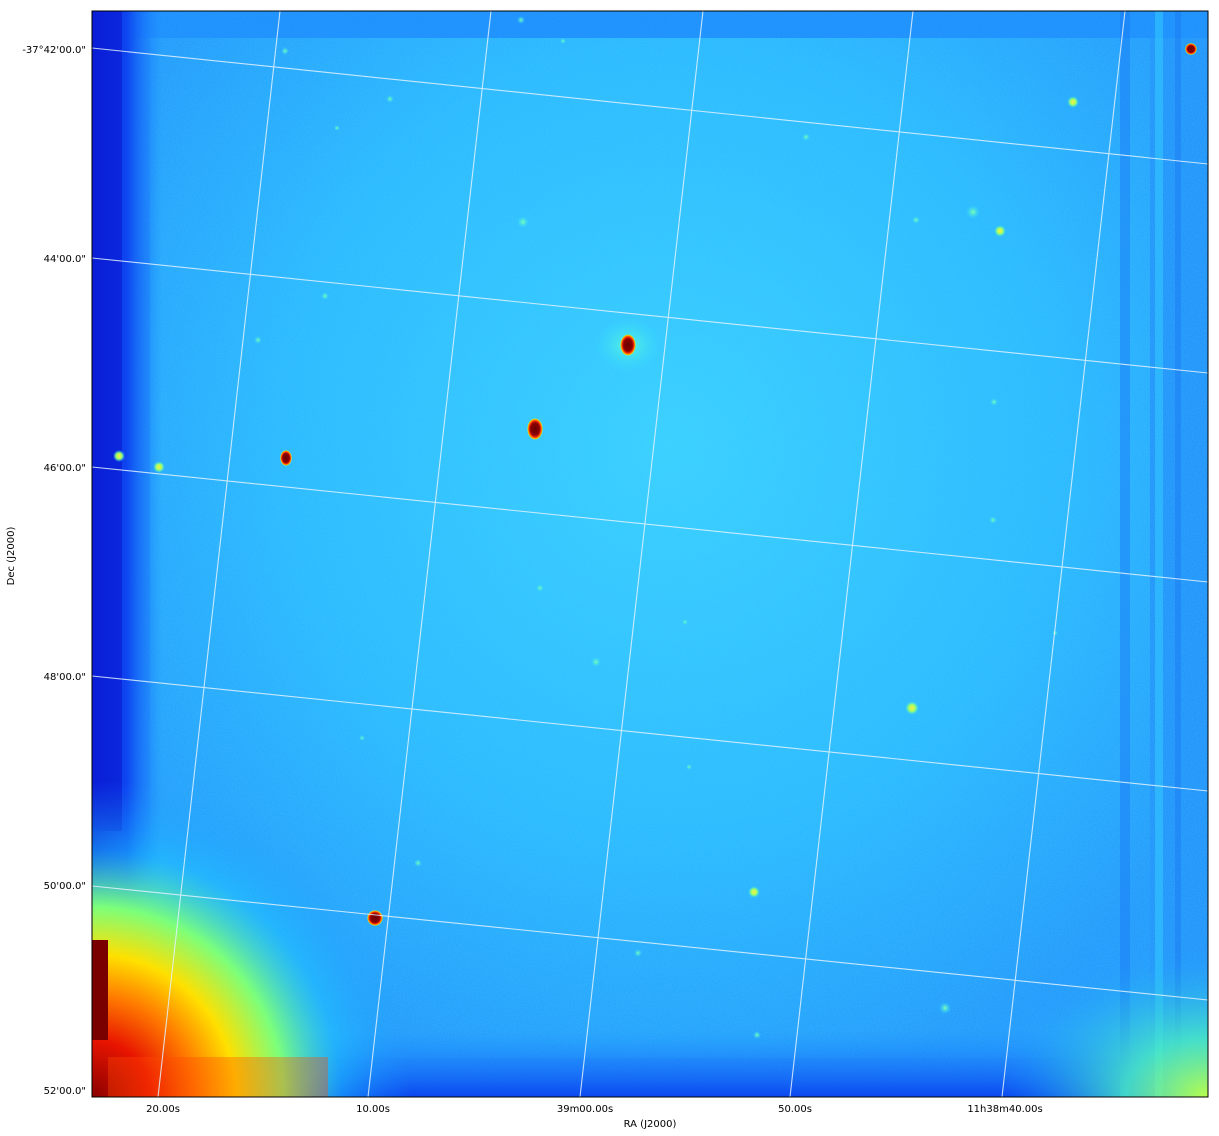  I want to click on x-tick-label: 10.00s, so click(373, 1109).